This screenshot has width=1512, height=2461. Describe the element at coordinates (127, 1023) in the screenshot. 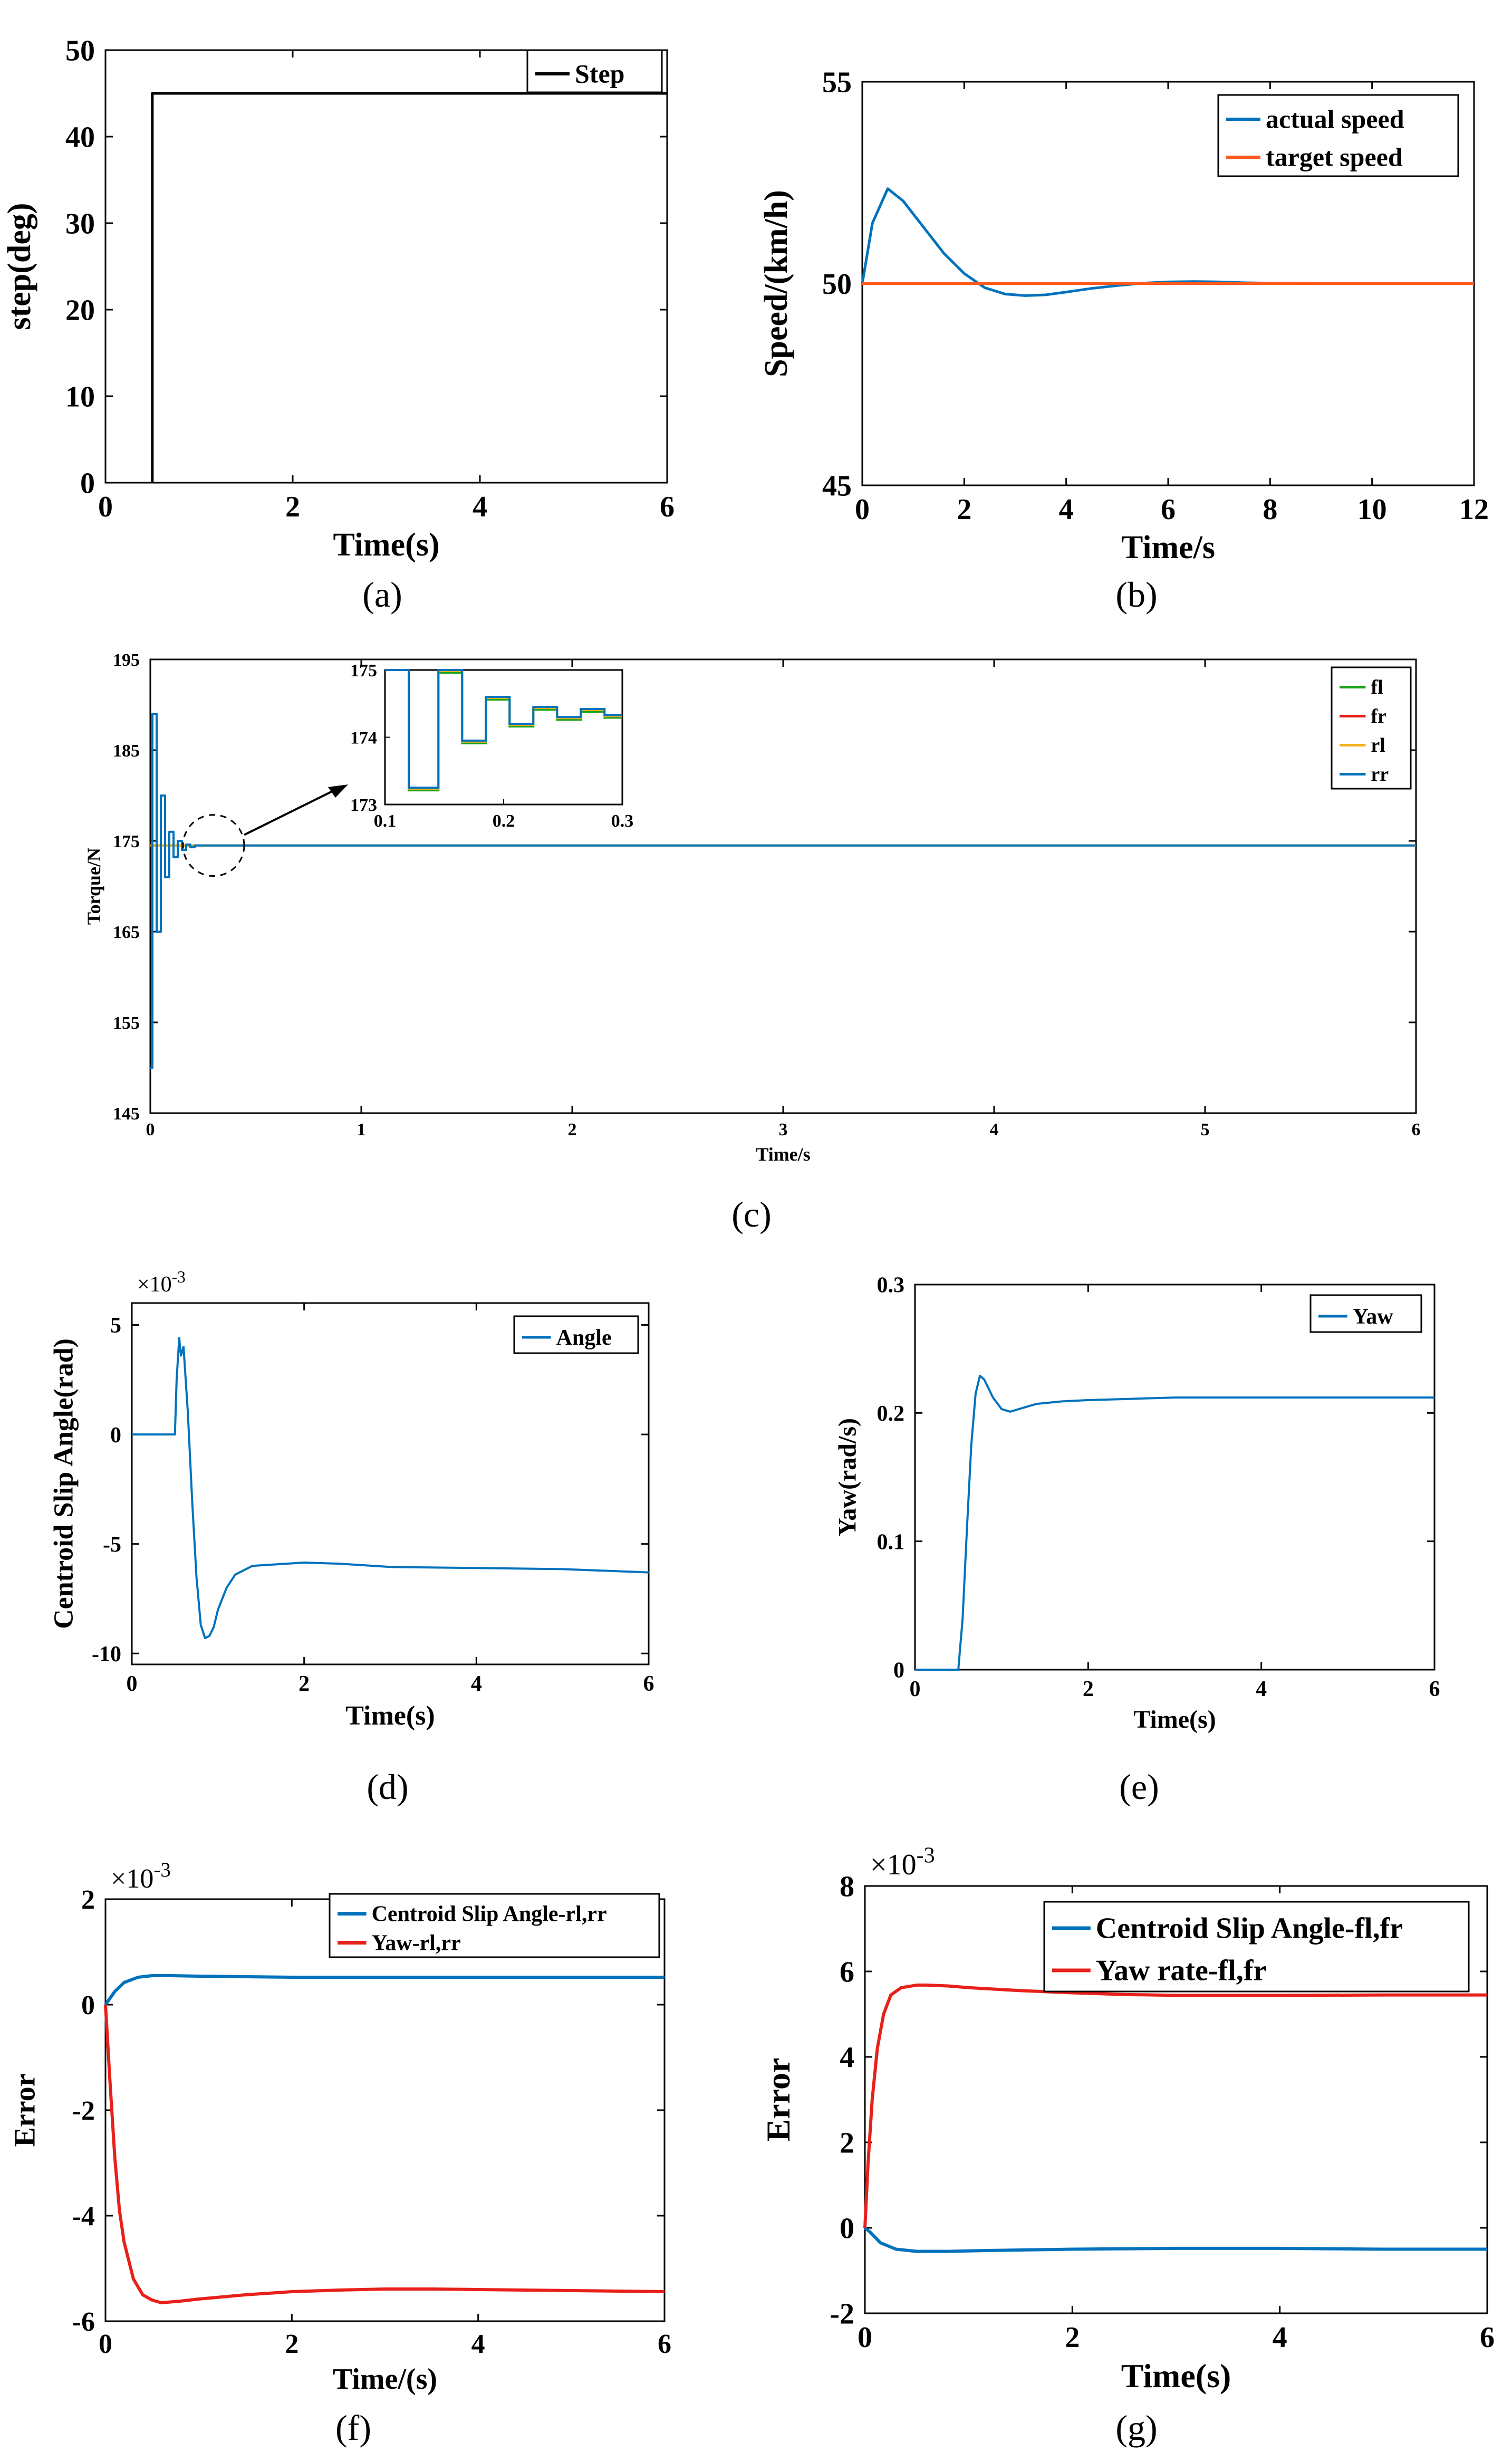

I see `y-tick-label: 155` at that location.